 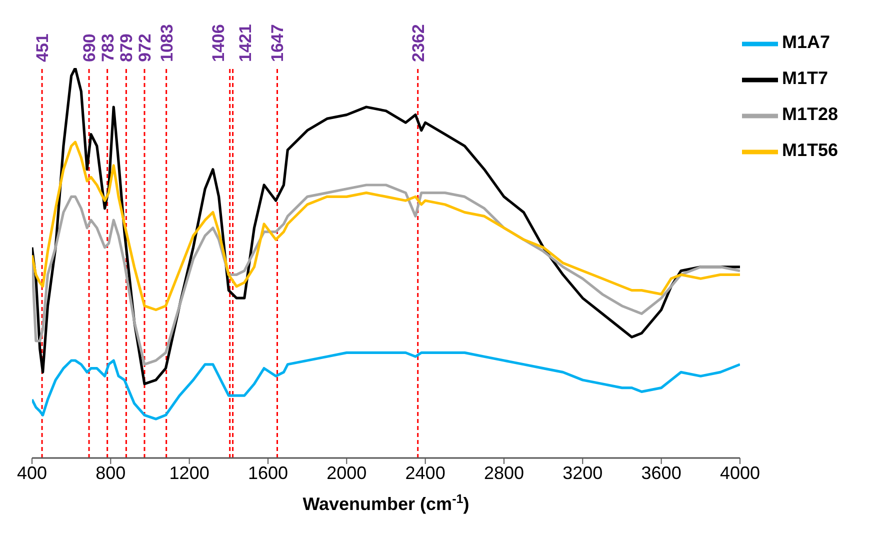 What do you see at coordinates (32, 472) in the screenshot?
I see `x-tick-label: 400` at bounding box center [32, 472].